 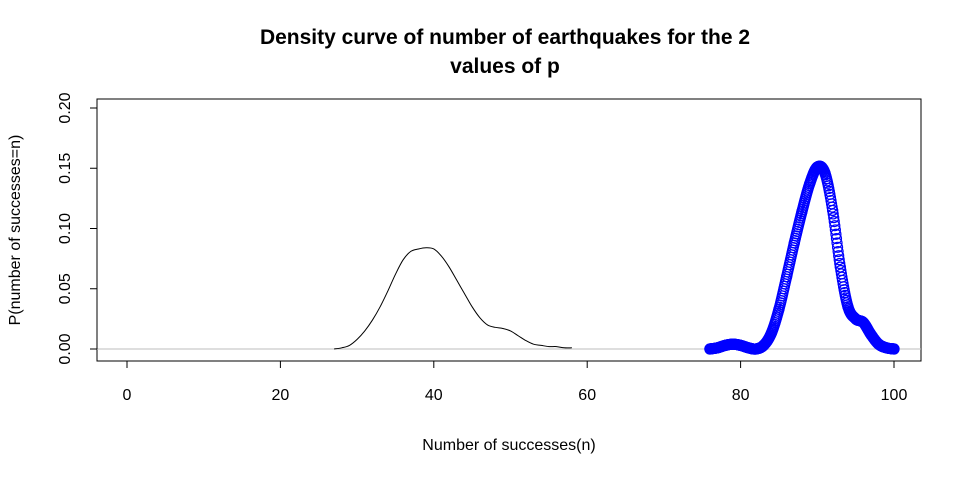 I want to click on chart-title-line-2: values of p, so click(x=505, y=66).